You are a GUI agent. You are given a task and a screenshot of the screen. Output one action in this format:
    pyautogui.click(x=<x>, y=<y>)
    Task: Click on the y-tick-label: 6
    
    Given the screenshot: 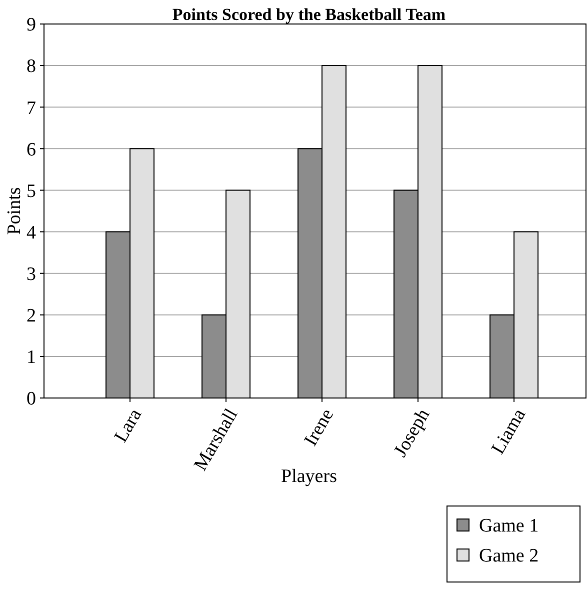 What is the action you would take?
    pyautogui.click(x=31, y=149)
    